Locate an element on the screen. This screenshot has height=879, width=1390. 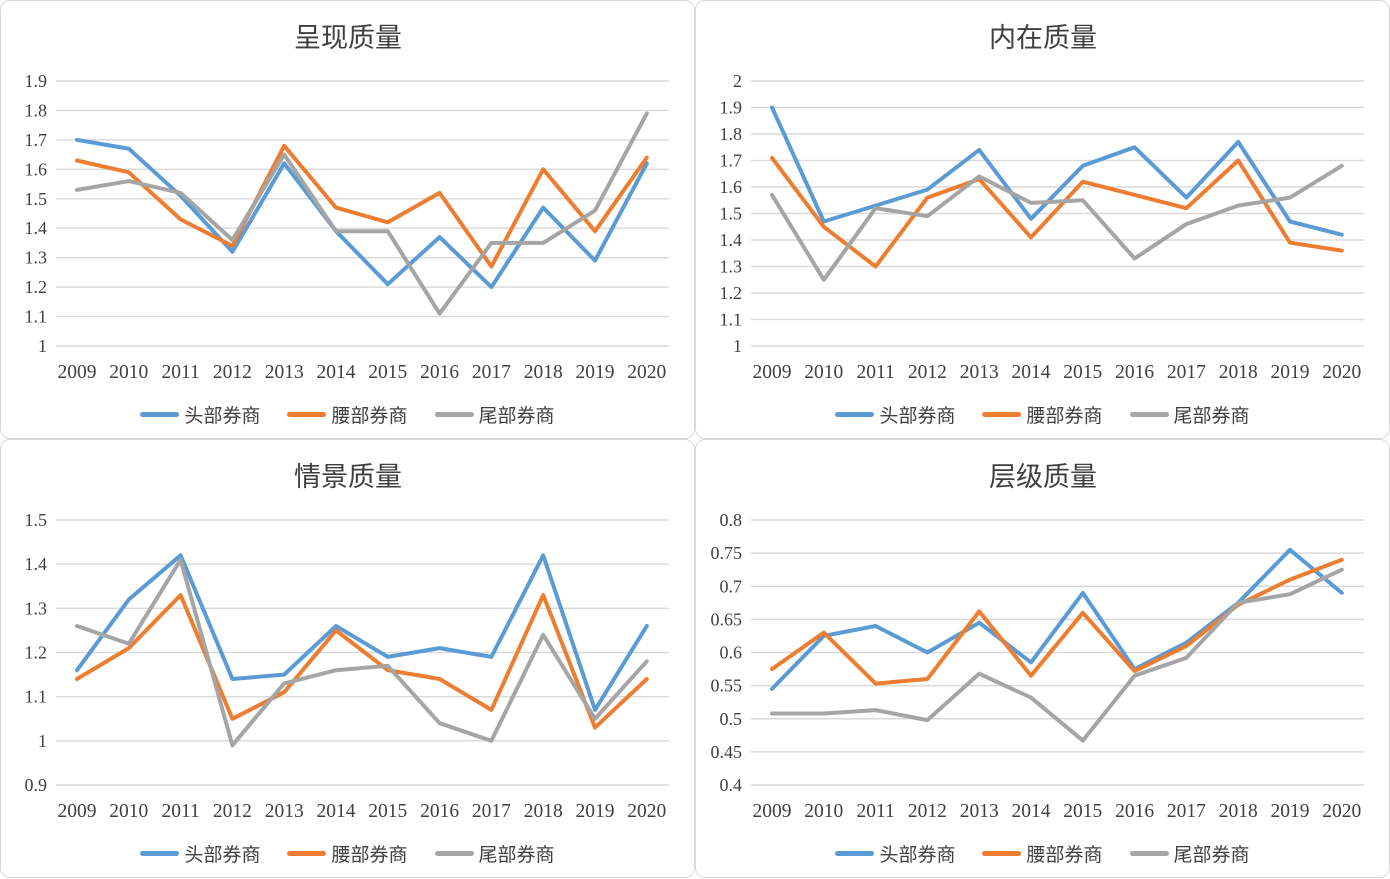
y-tick-label: 1.7 is located at coordinates (36, 140).